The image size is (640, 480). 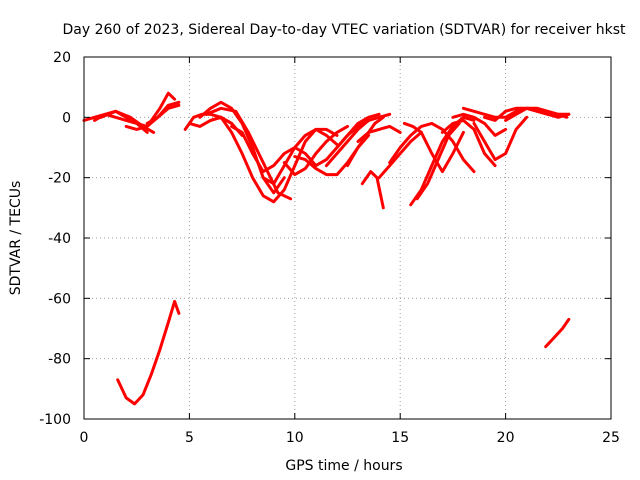 What do you see at coordinates (59, 360) in the screenshot?
I see `y-tick-label: -80` at bounding box center [59, 360].